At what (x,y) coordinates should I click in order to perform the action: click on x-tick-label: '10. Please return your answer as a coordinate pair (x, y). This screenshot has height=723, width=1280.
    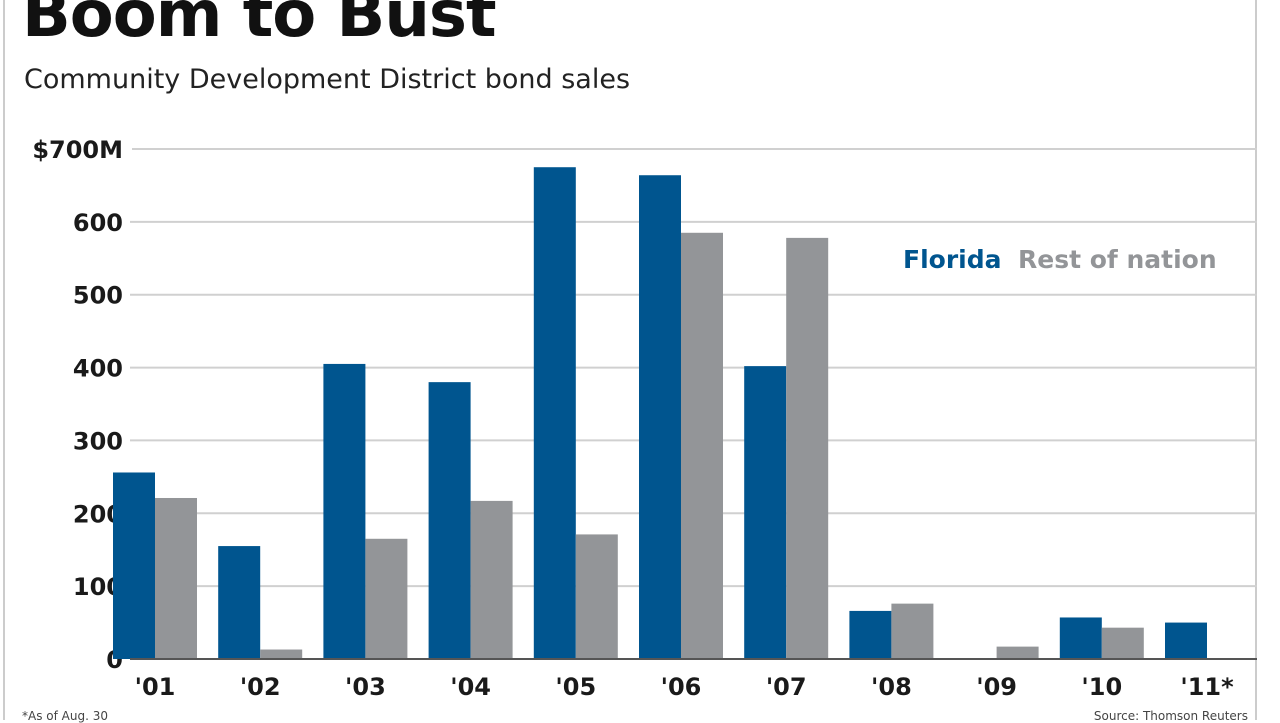
    Looking at the image, I should click on (1101, 687).